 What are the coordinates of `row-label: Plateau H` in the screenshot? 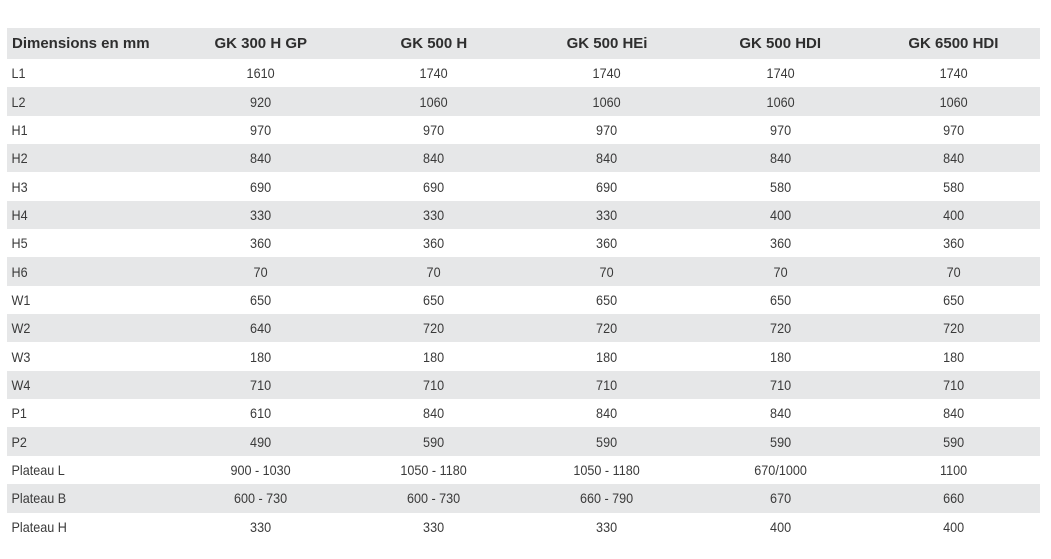 It's located at (39, 526).